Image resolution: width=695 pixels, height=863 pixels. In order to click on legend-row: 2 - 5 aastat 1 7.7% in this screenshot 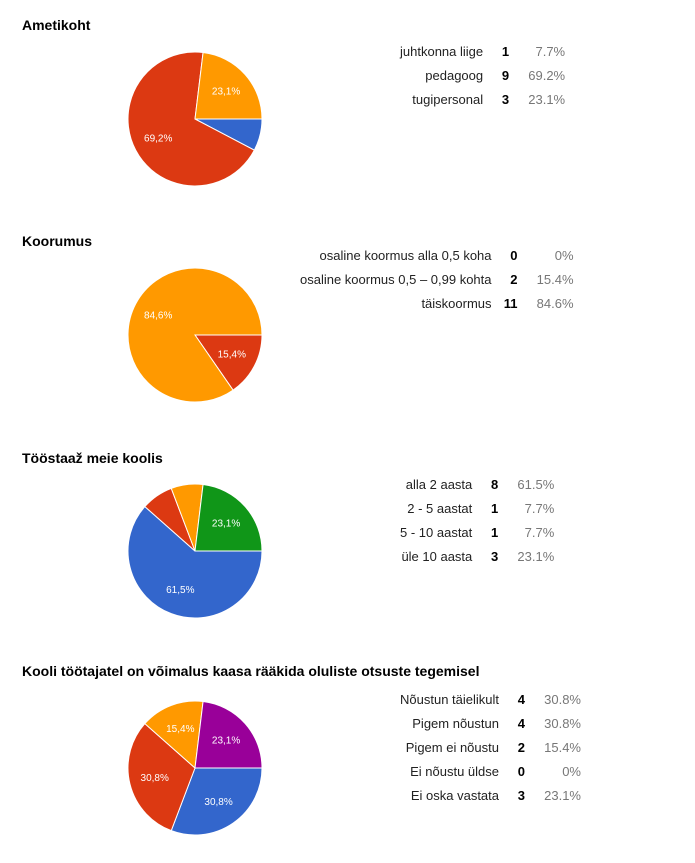, I will do `click(477, 509)`.